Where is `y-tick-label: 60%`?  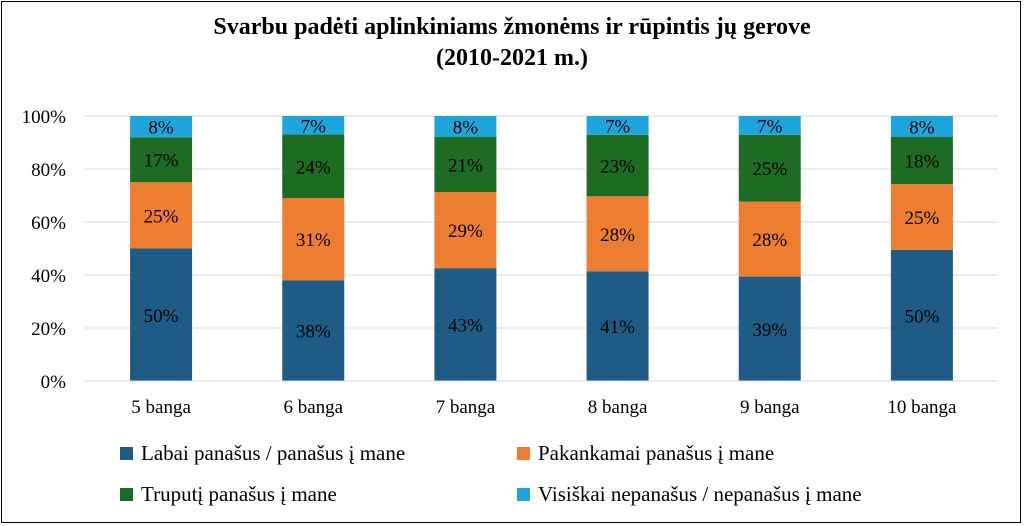 y-tick-label: 60% is located at coordinates (48, 223).